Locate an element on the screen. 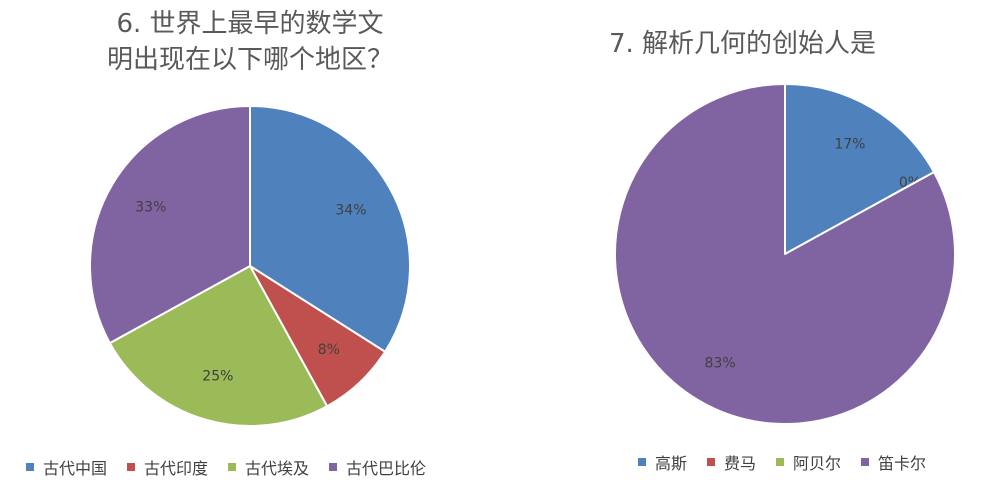 This screenshot has height=491, width=985. chart-title: 6. 世界上最早的数学文 明出现在以下哪个地区？ is located at coordinates (250, 42).